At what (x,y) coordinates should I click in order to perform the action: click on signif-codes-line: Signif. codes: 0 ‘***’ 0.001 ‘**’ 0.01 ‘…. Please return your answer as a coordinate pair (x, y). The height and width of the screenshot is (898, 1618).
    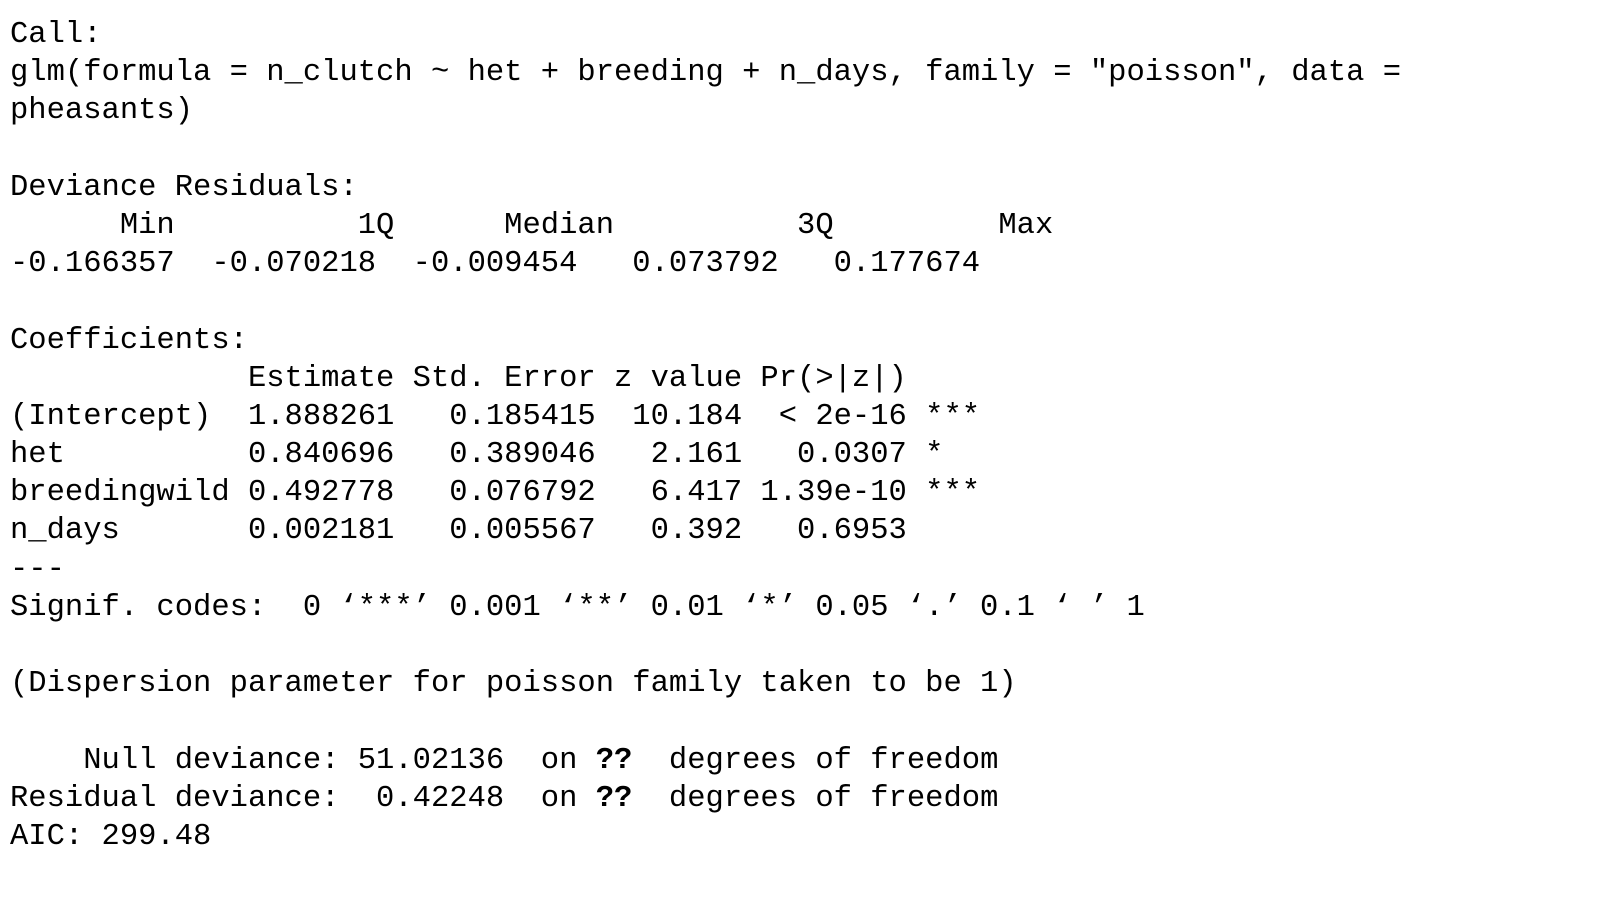
    Looking at the image, I should click on (577, 607).